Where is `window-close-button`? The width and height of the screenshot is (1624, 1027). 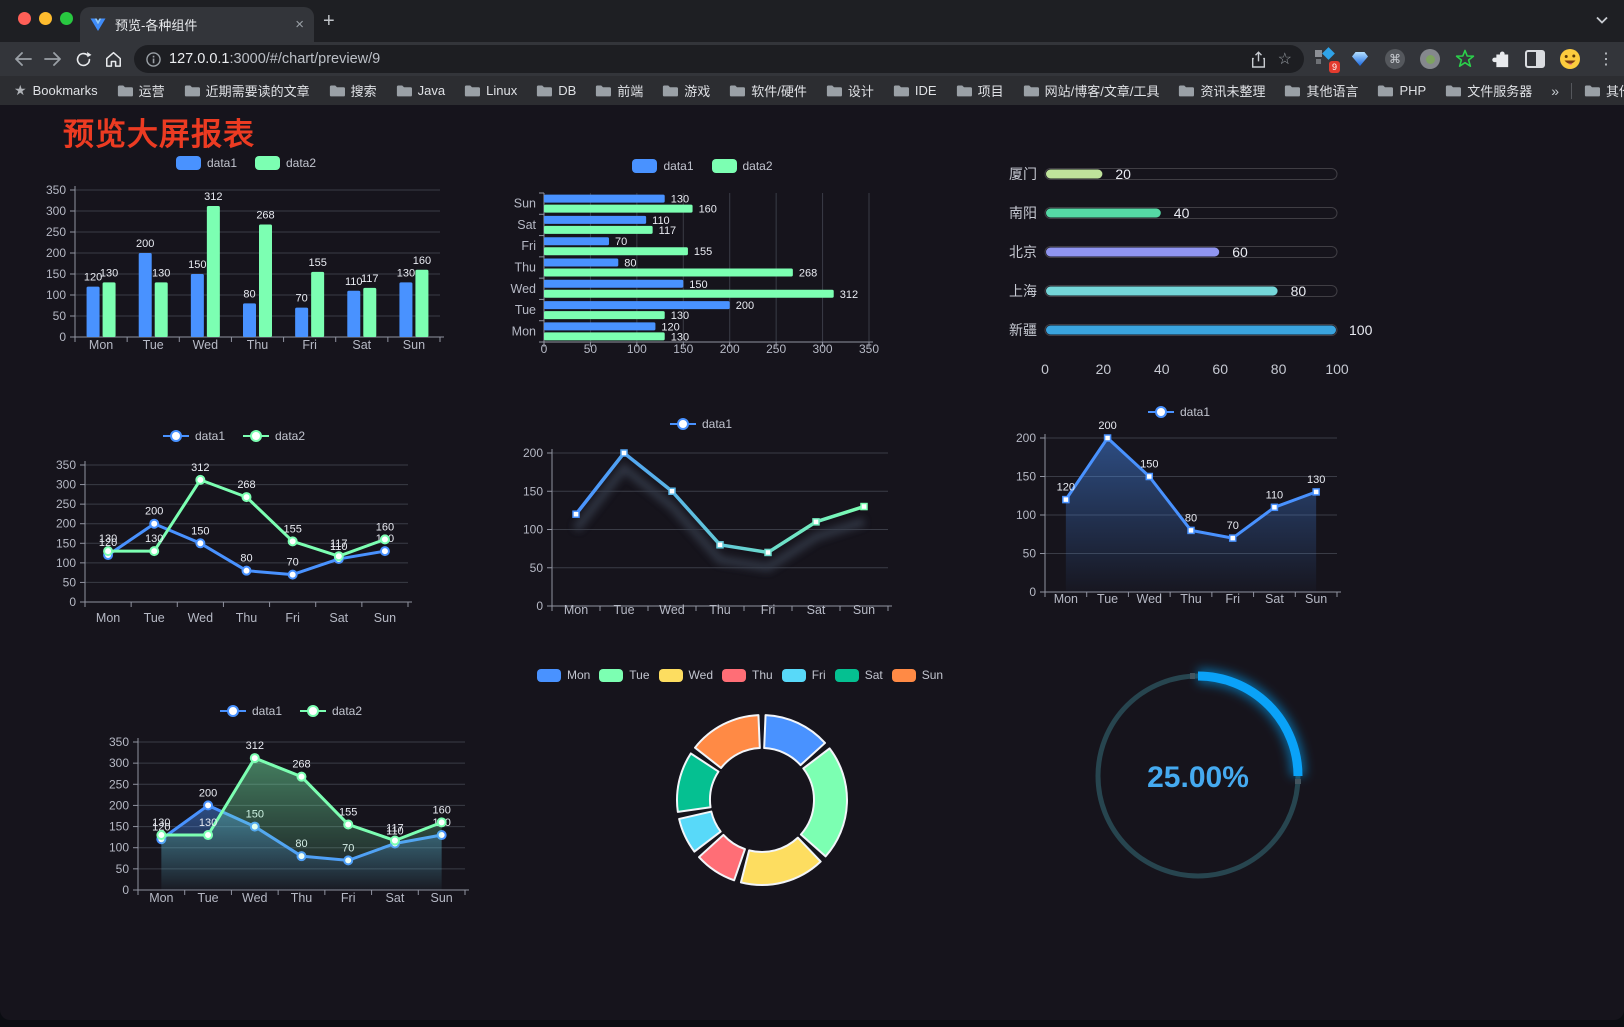
window-close-button is located at coordinates (24, 18).